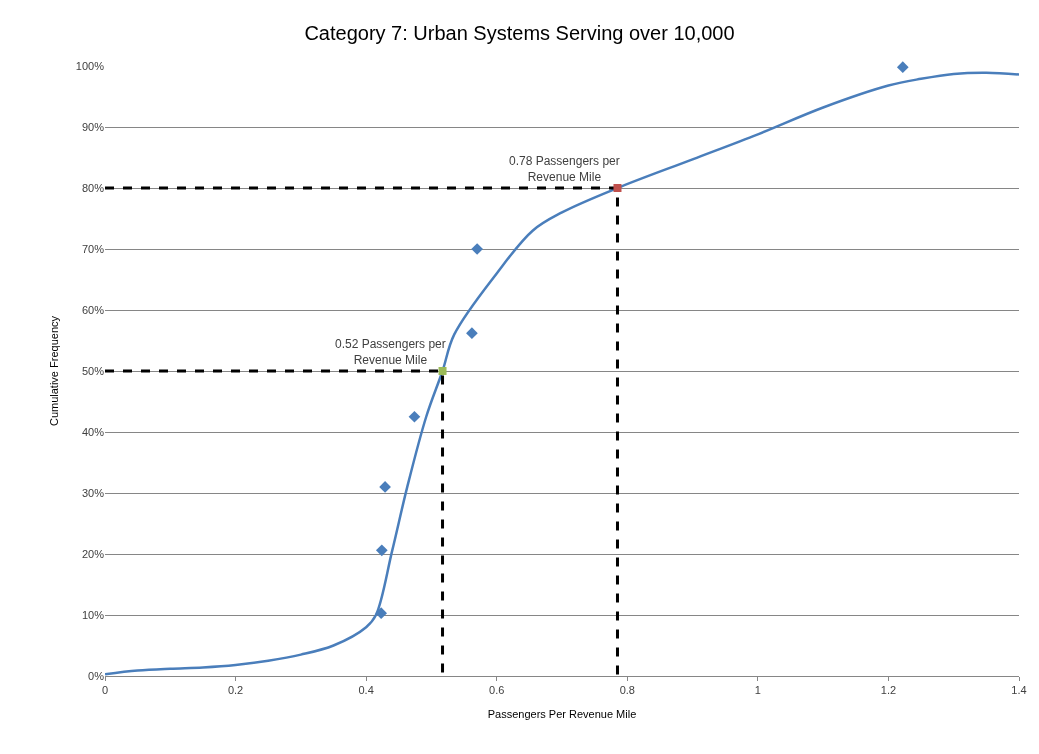  What do you see at coordinates (366, 690) in the screenshot?
I see `x-tick-label: 0.4` at bounding box center [366, 690].